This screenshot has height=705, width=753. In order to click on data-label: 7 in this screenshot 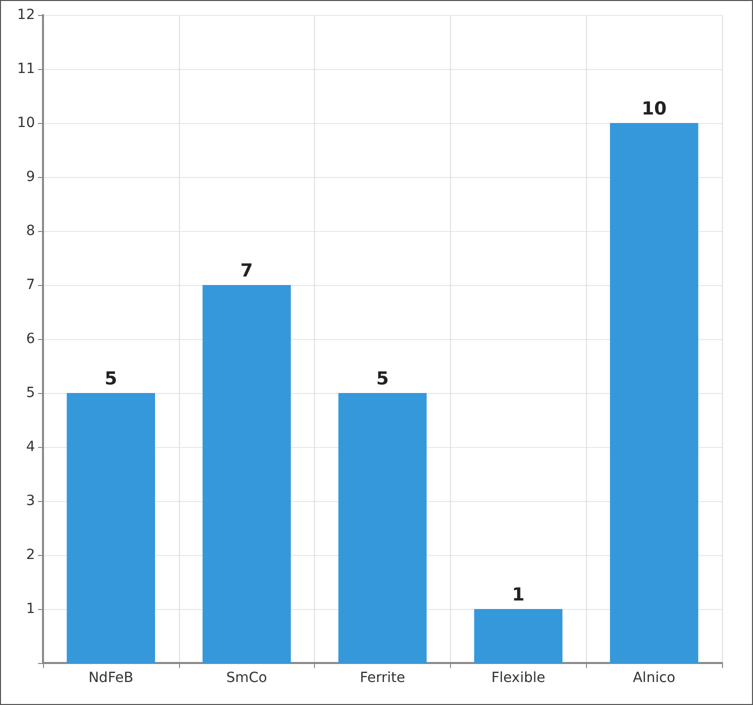, I will do `click(246, 271)`.